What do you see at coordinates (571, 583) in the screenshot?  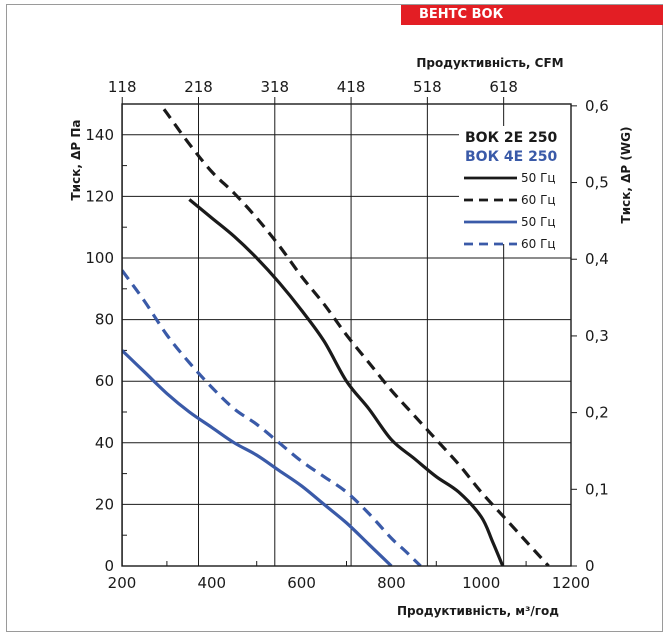 I see `x-tick-label: 1200` at bounding box center [571, 583].